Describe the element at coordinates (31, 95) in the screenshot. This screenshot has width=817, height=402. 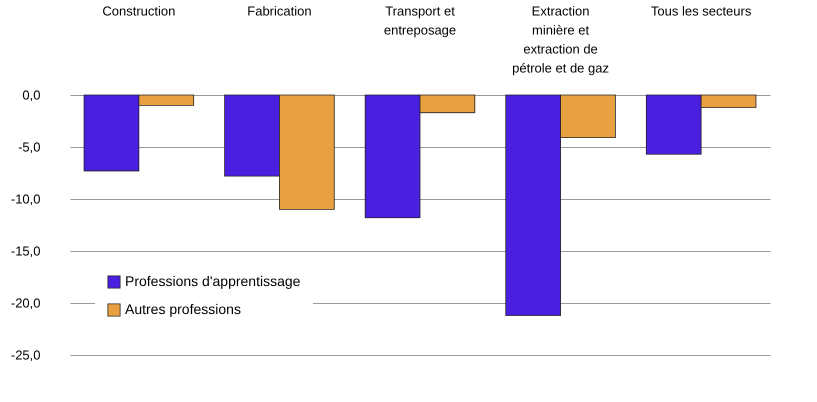
I see `y-tick-label: 0,0` at that location.